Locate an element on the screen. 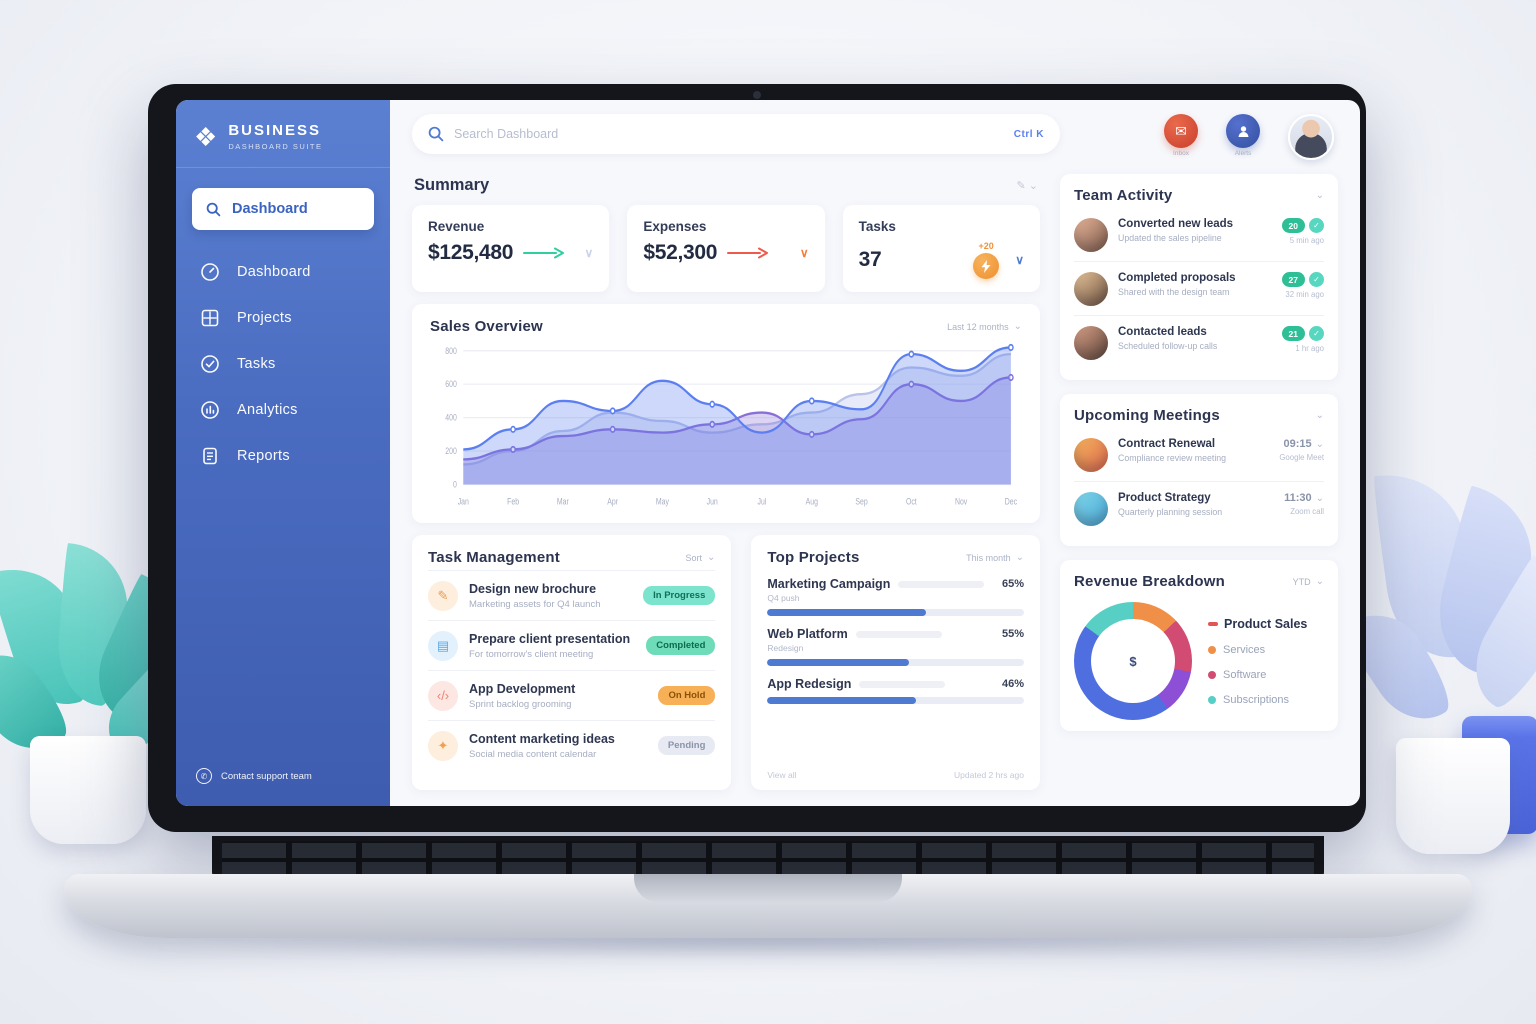  svg-text: Mar is located at coordinates (563, 502).